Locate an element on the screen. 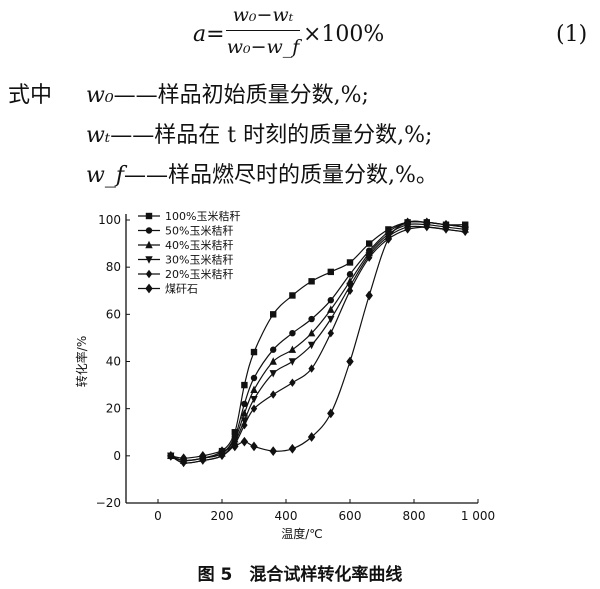 This screenshot has height=589, width=600. definition-text: ——样品在 t 时刻的质量分数,%; is located at coordinates (271, 135).